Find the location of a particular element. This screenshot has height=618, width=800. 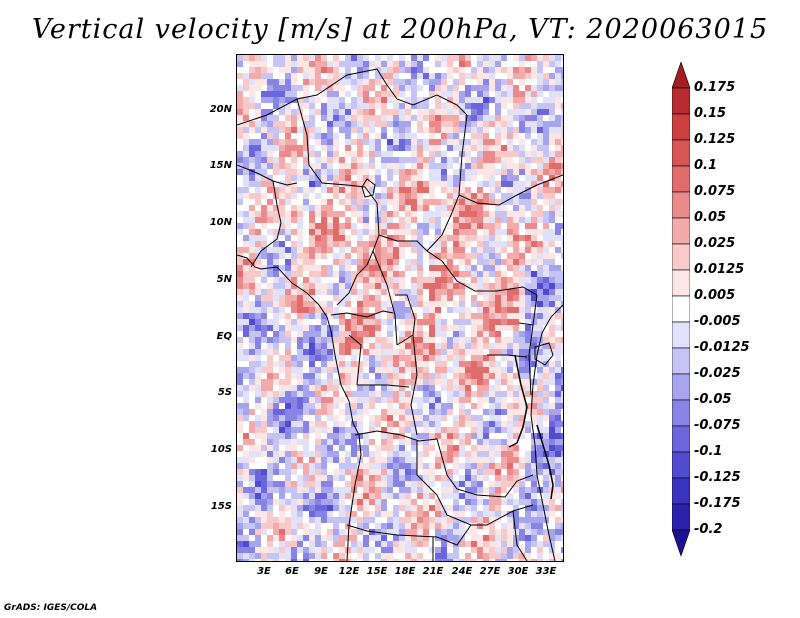

lon-tick: 33E is located at coordinates (546, 571).